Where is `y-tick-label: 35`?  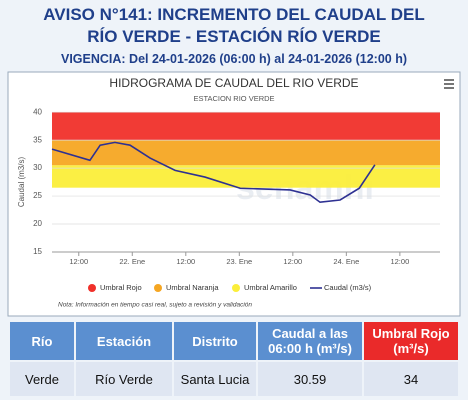
y-tick-label: 35 is located at coordinates (37, 139).